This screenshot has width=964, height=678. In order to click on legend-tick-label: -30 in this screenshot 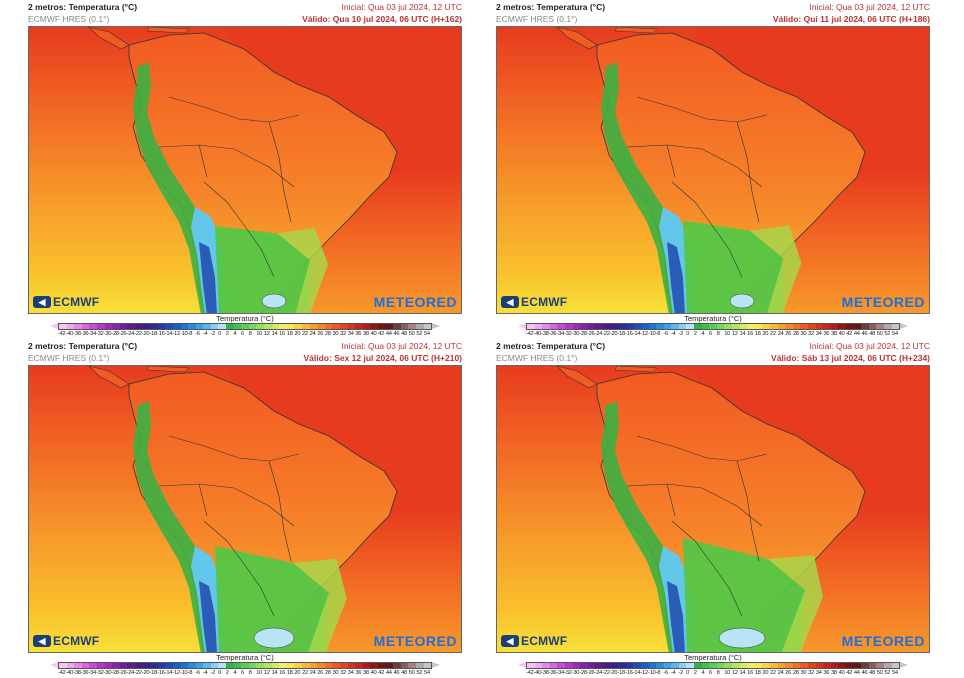, I will do `click(575, 334)`.